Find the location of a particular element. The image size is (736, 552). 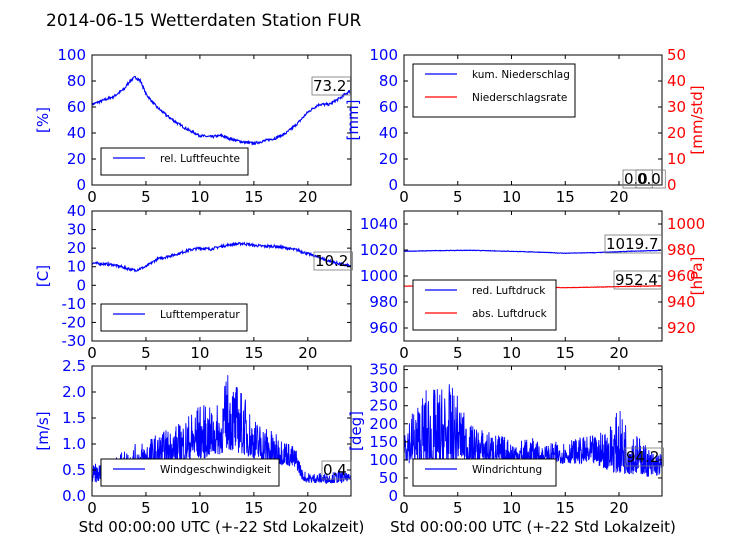

pressure-legend: red. Luftdruck abs. Luftdruck is located at coordinates (484, 305).